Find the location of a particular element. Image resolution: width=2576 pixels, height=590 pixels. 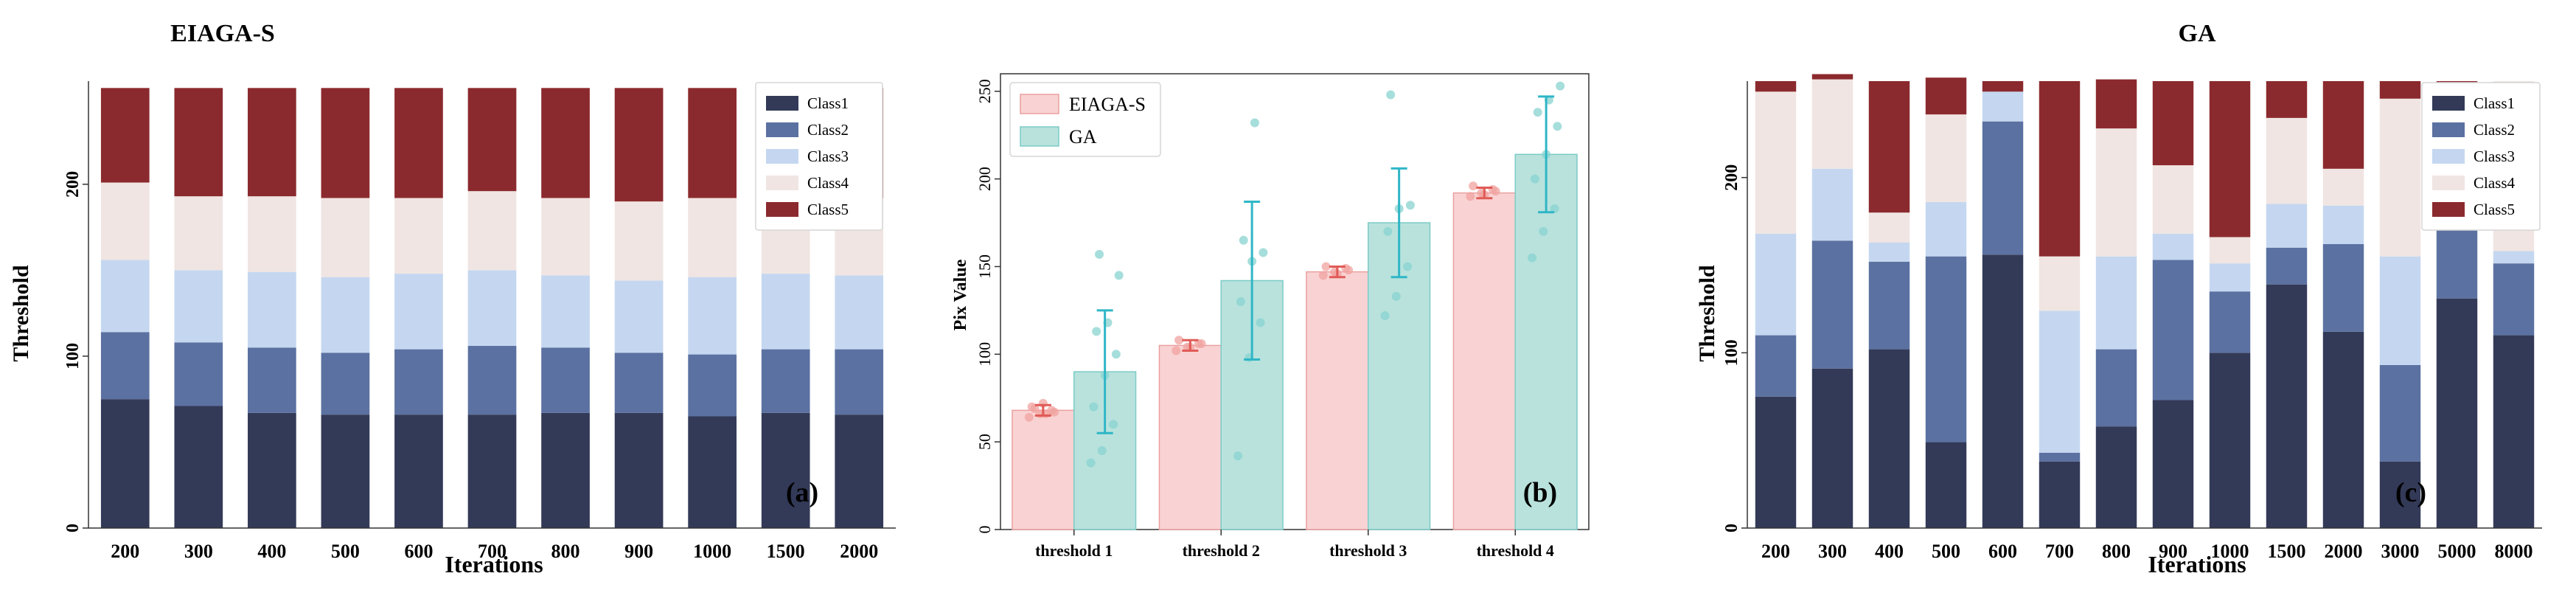

legend-label-class5: Class5 is located at coordinates (828, 209).